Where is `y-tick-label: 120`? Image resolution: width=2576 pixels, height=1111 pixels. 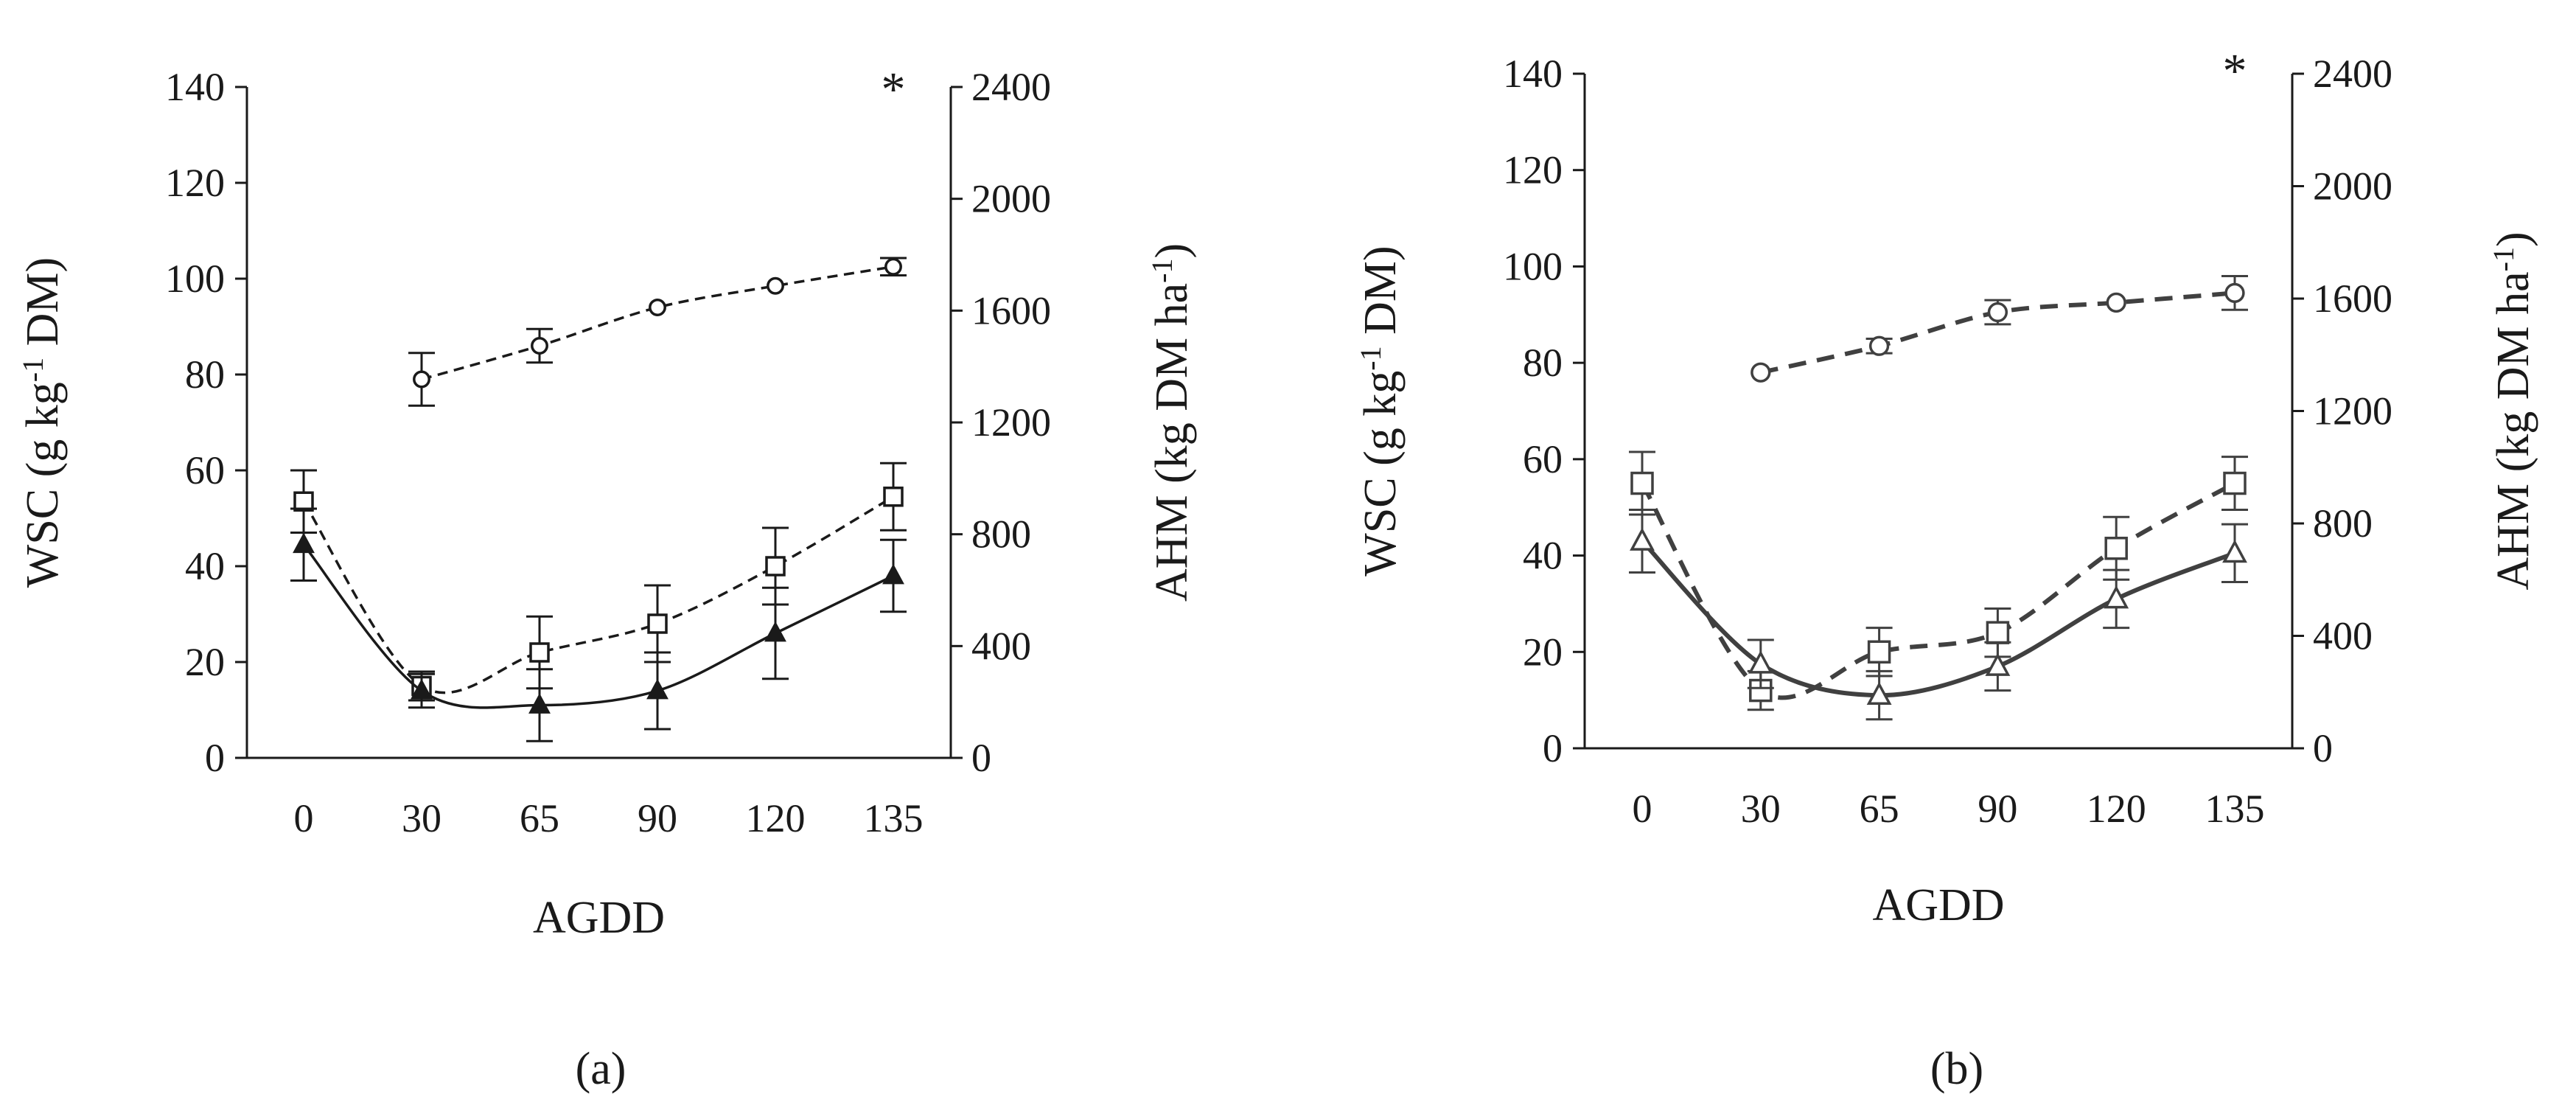
y-tick-label: 120 is located at coordinates (1533, 170).